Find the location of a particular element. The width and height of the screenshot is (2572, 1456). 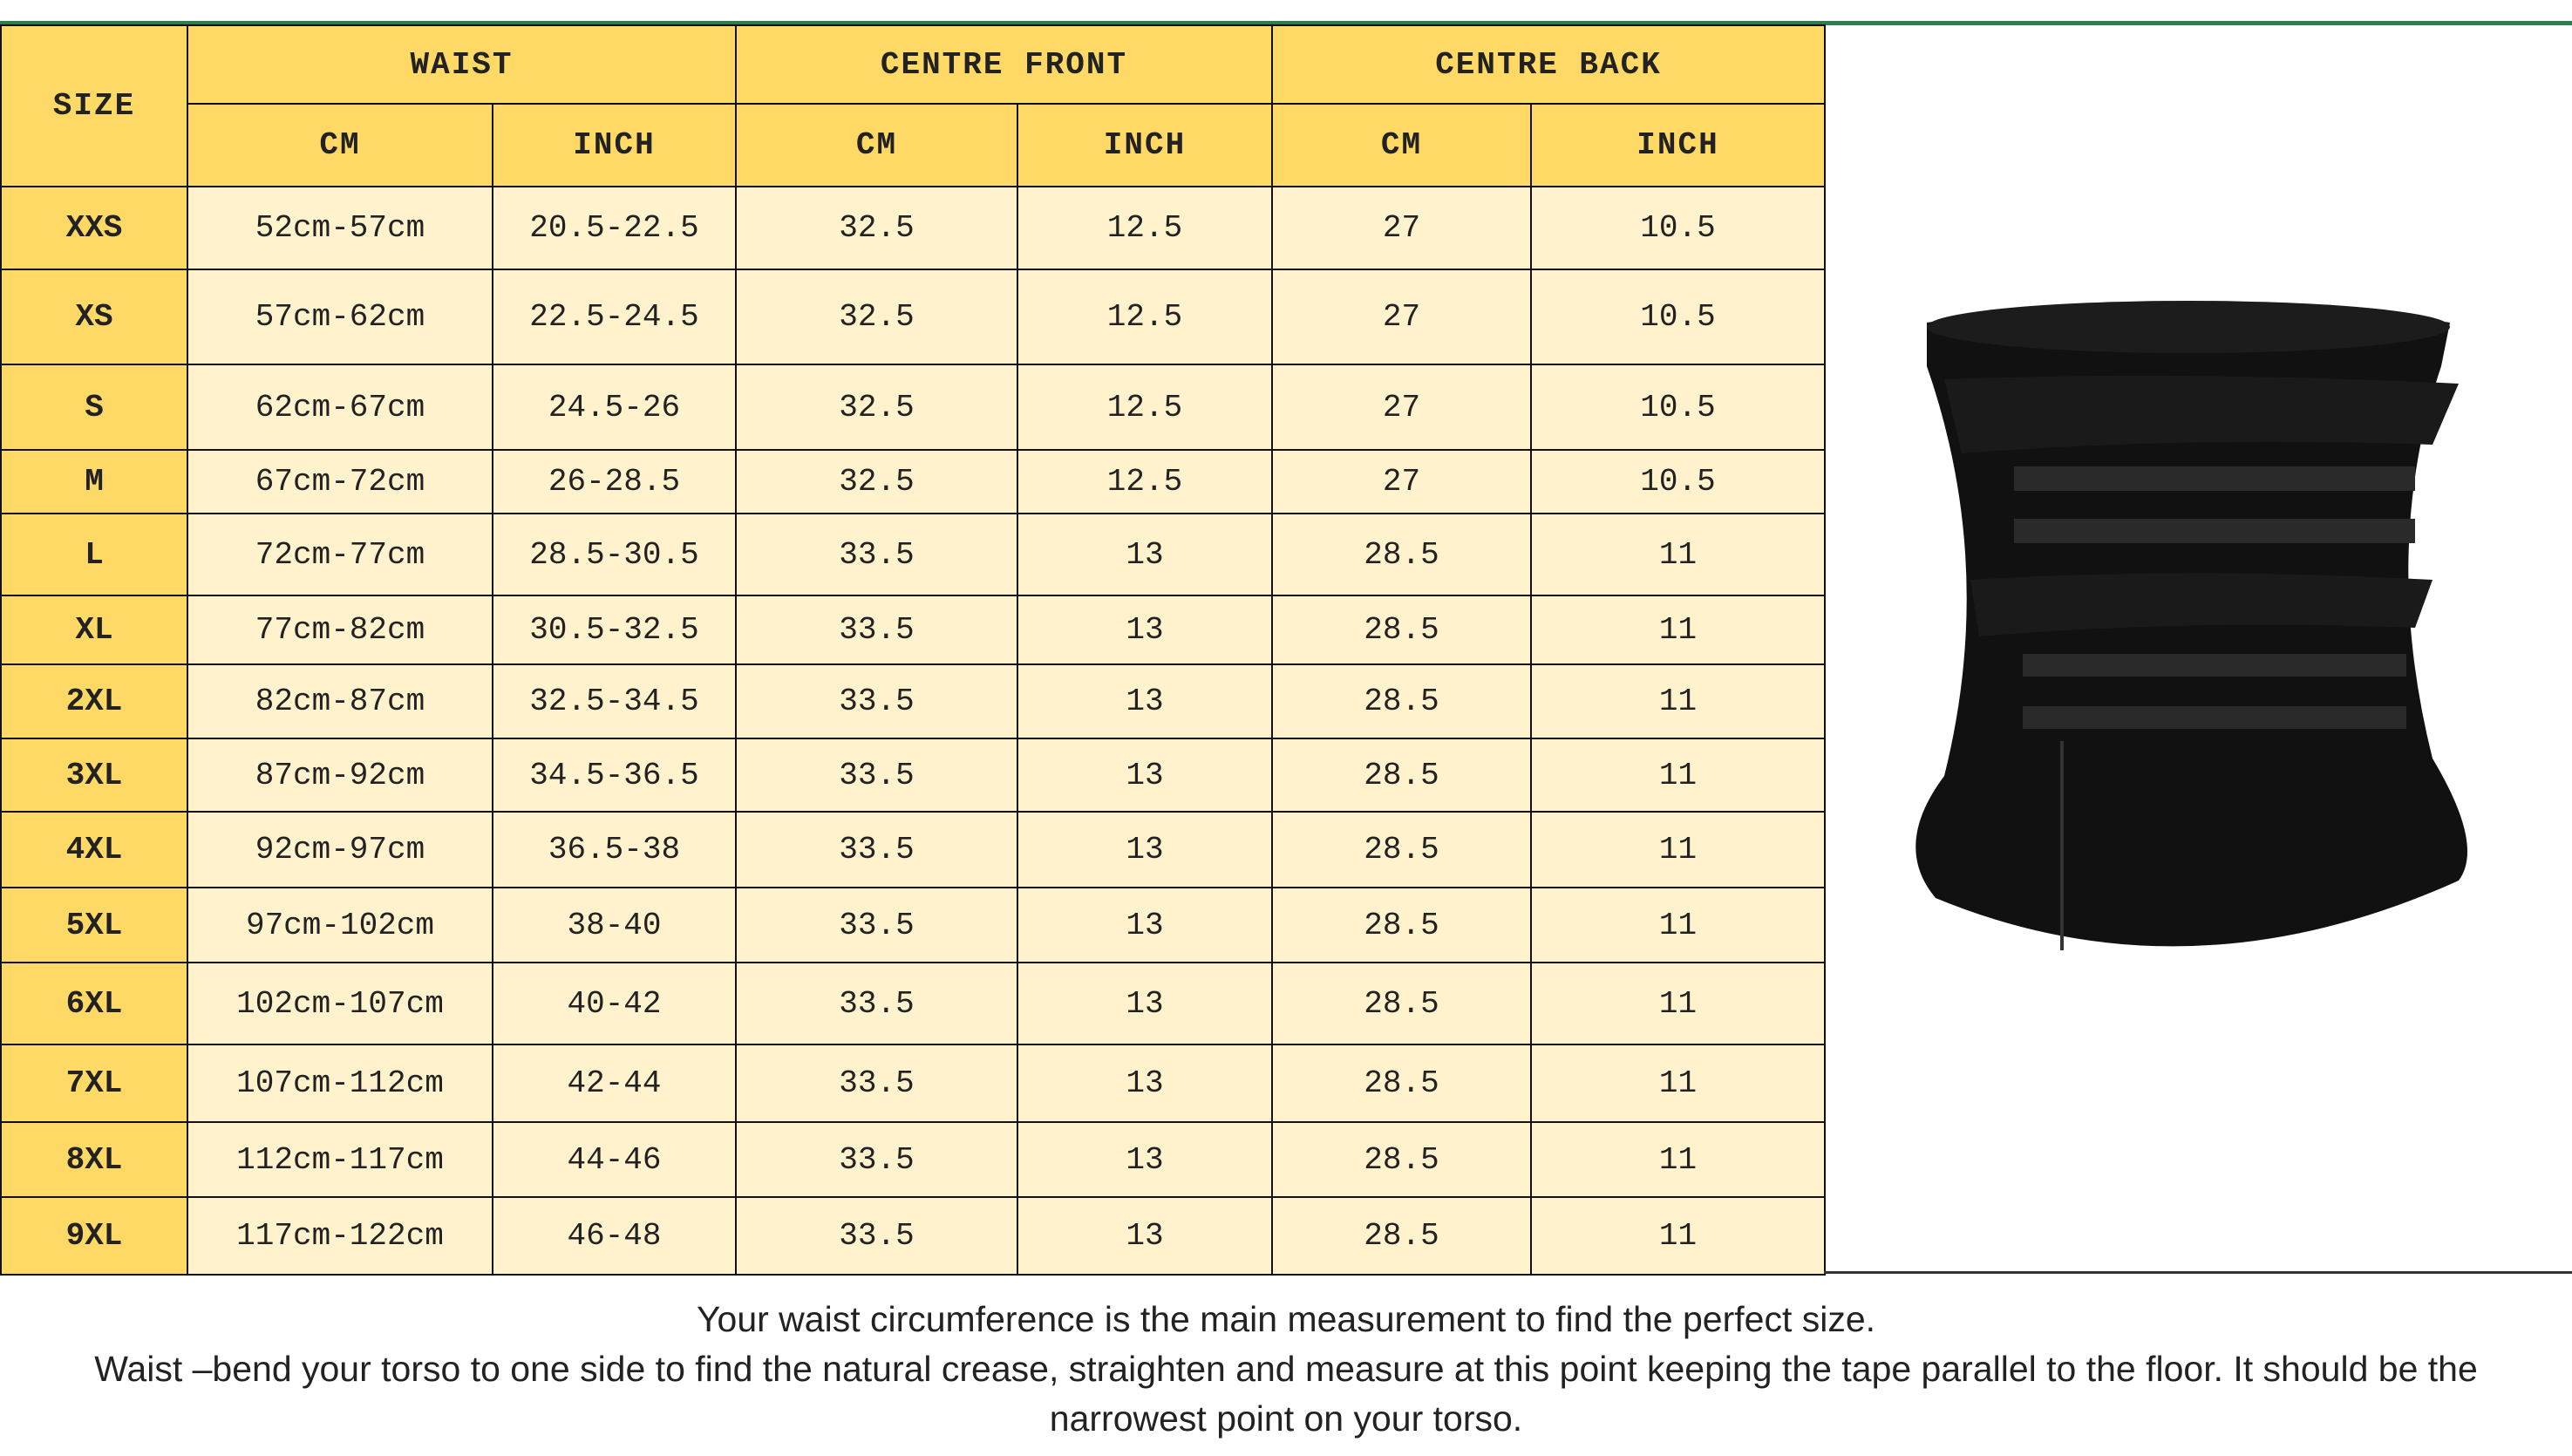

waist-inch-cell: 38-40 is located at coordinates (614, 925).